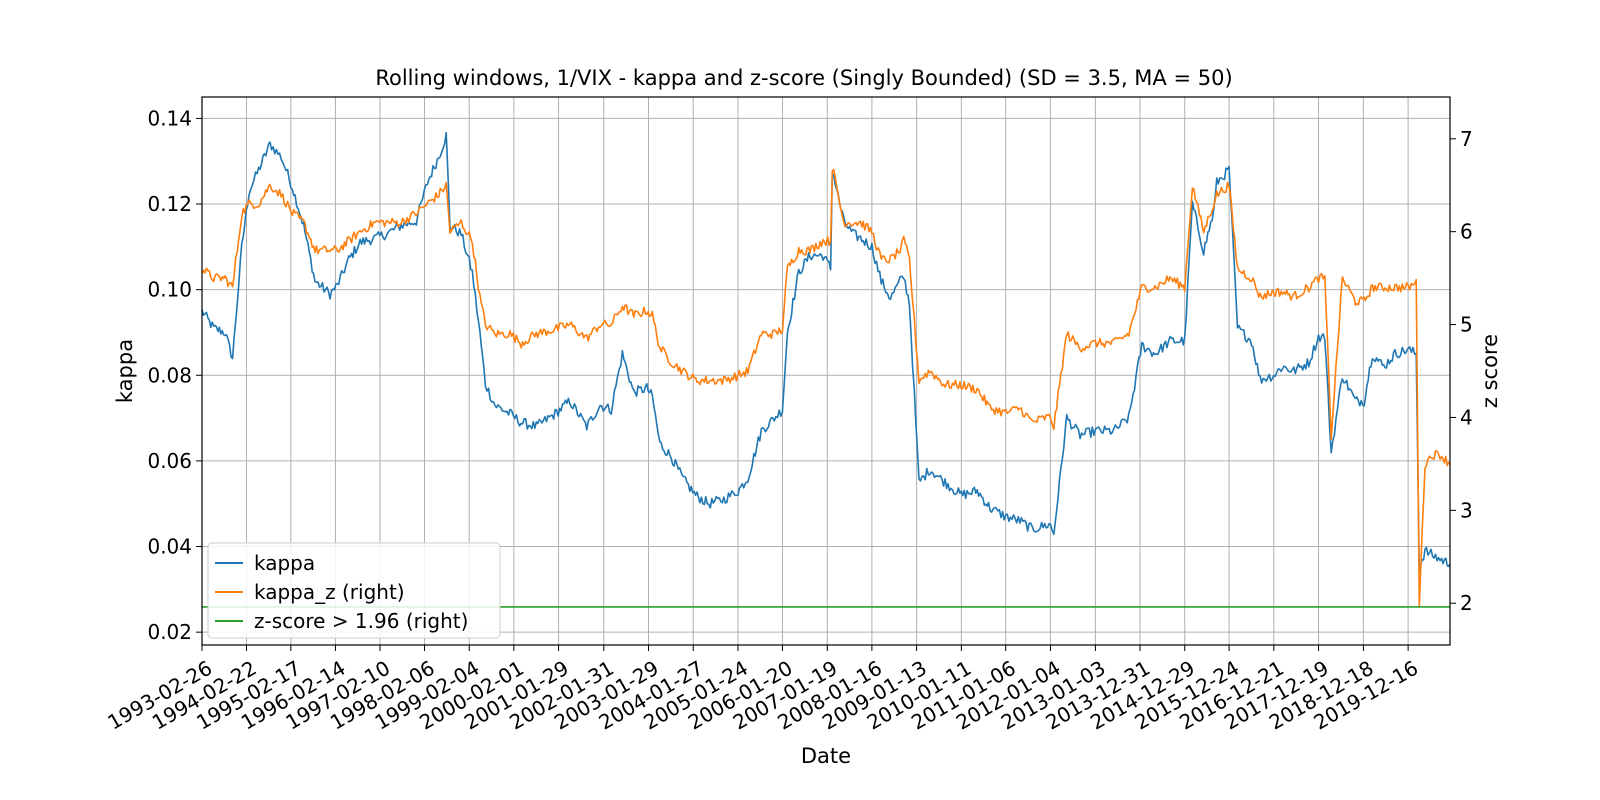 This screenshot has width=1600, height=800. Describe the element at coordinates (1461, 371) in the screenshot. I see `y-axis-right: 2 3 4 5 6 7` at that location.